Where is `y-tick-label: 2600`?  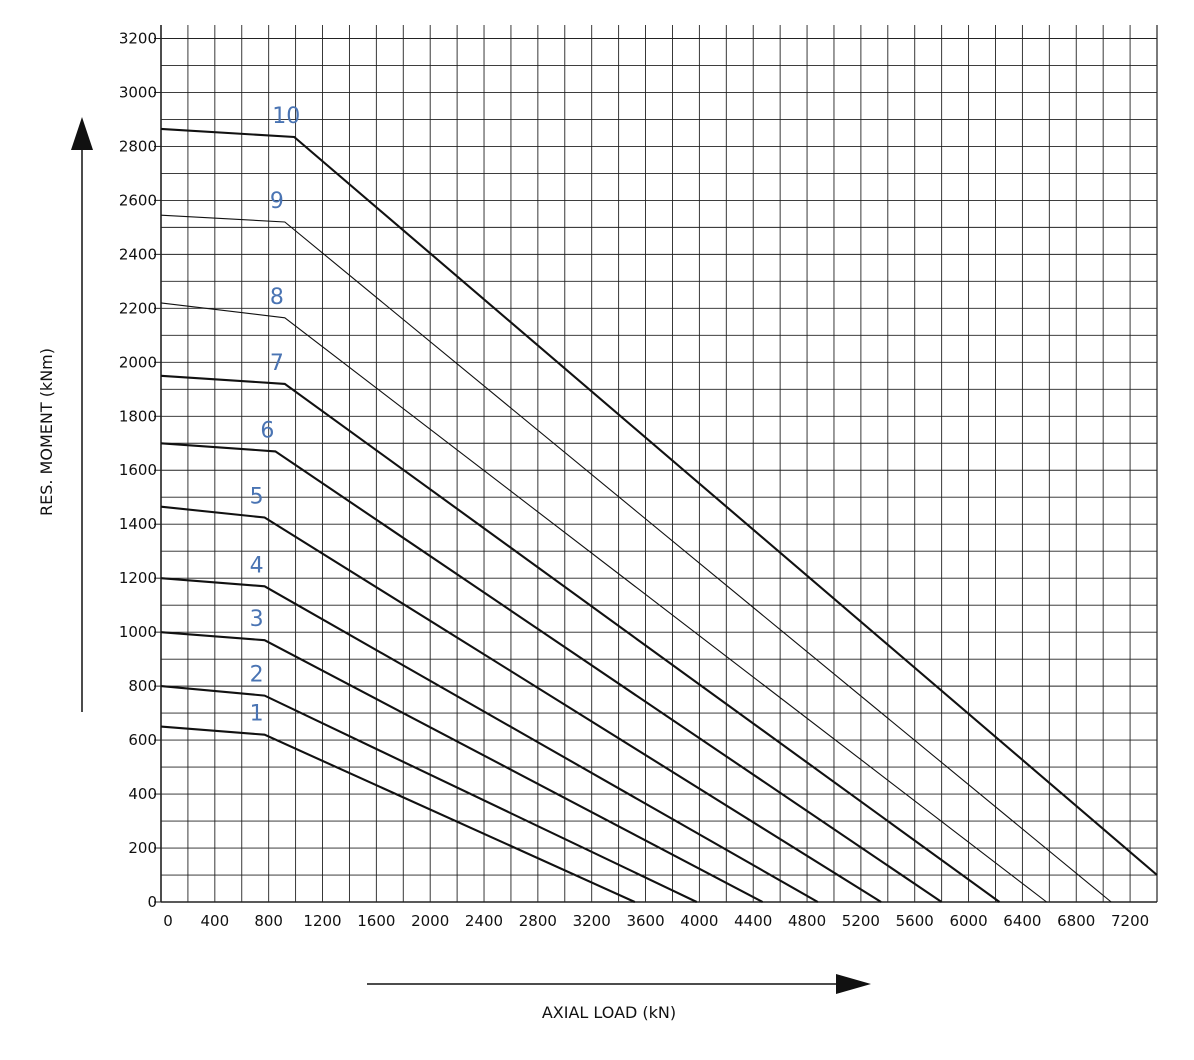 y-tick-label: 2600 is located at coordinates (138, 200).